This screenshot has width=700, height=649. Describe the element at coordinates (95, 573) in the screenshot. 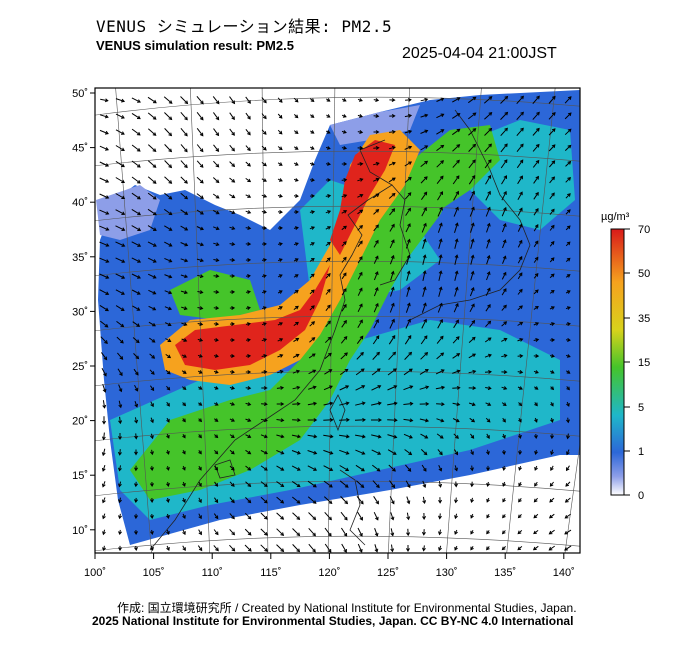

I see `longitude-label: 100˚` at that location.